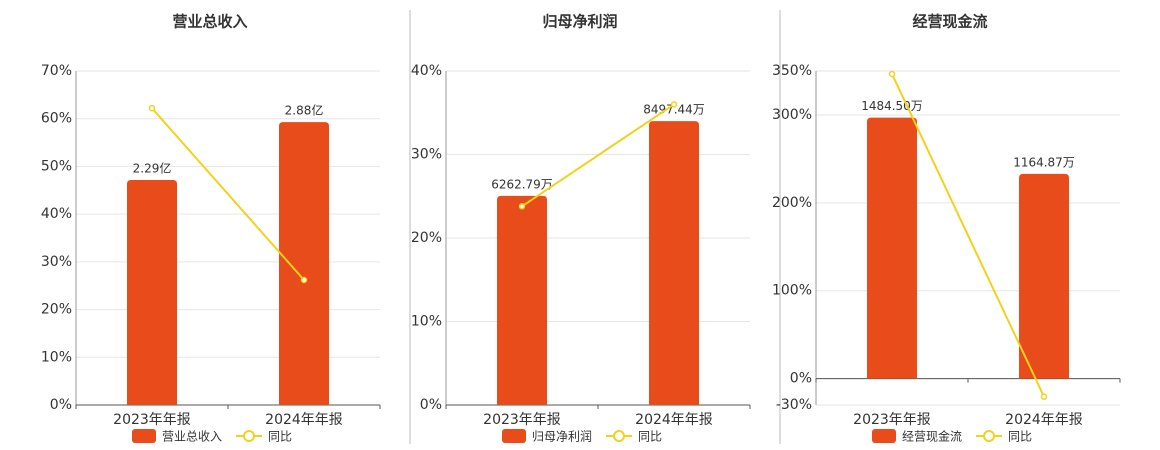 The height and width of the screenshot is (450, 1160). I want to click on chart-title: 营业总收入, so click(209, 22).